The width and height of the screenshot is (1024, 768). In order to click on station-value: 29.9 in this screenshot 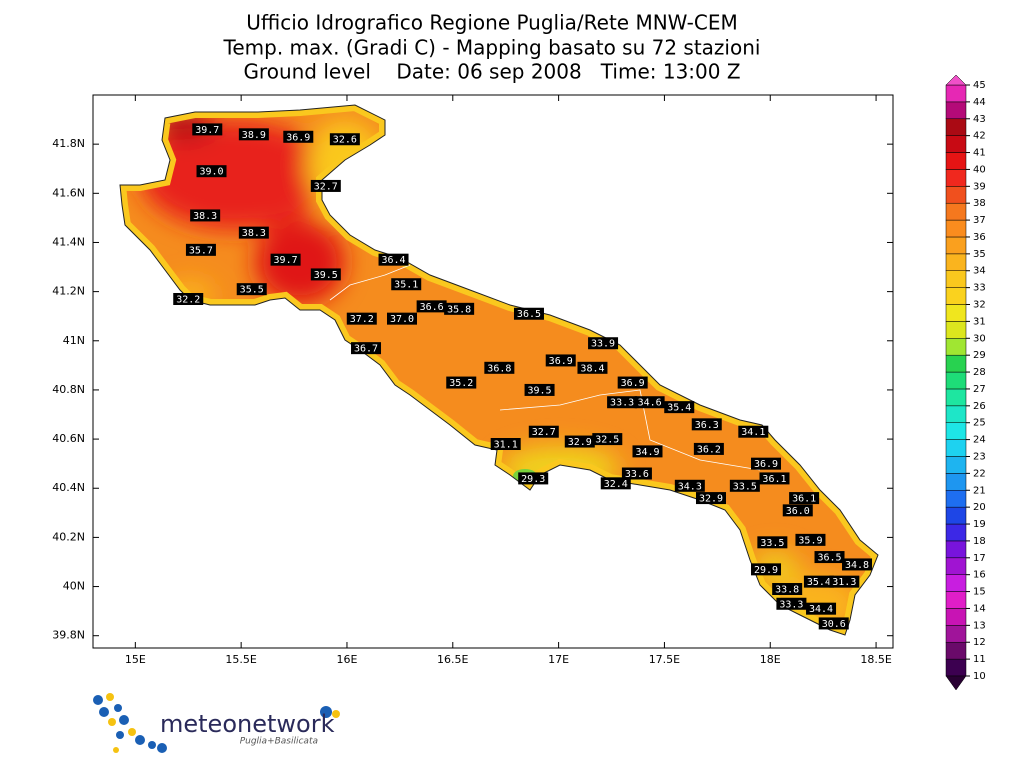, I will do `click(766, 570)`.